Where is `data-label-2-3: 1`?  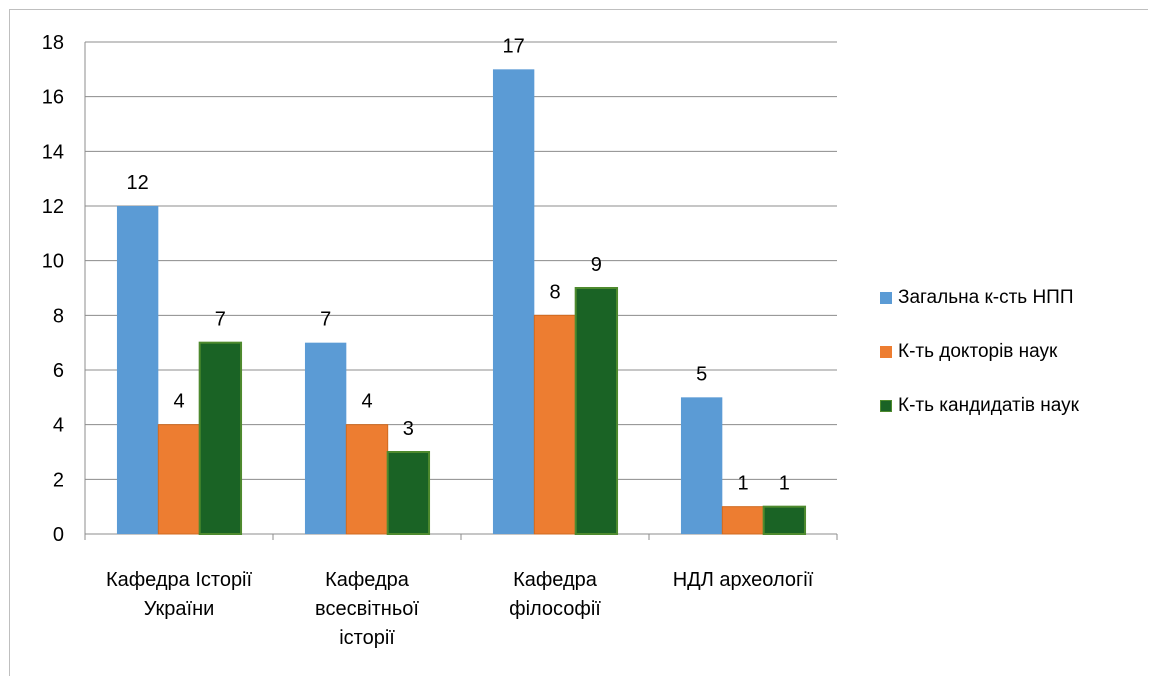 data-label-2-3: 1 is located at coordinates (784, 484).